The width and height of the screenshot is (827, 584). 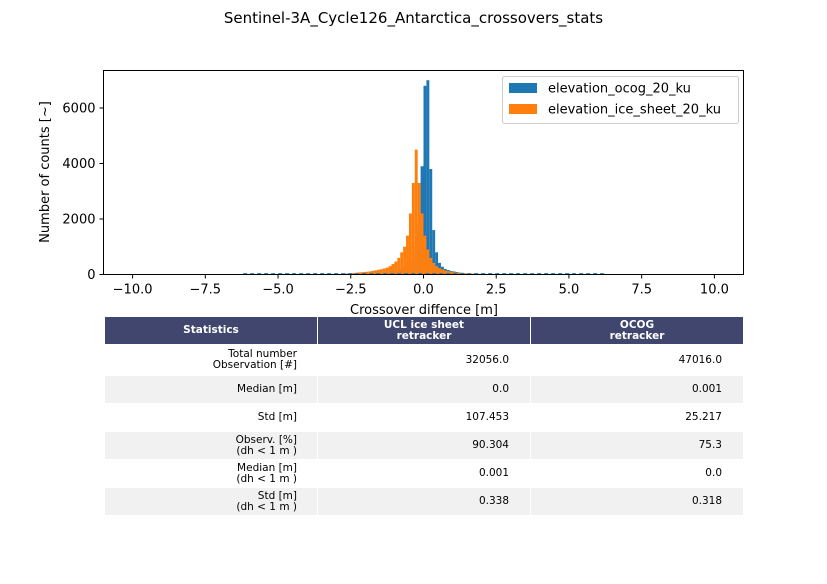 What do you see at coordinates (78, 219) in the screenshot?
I see `y-tick-label: 2000` at bounding box center [78, 219].